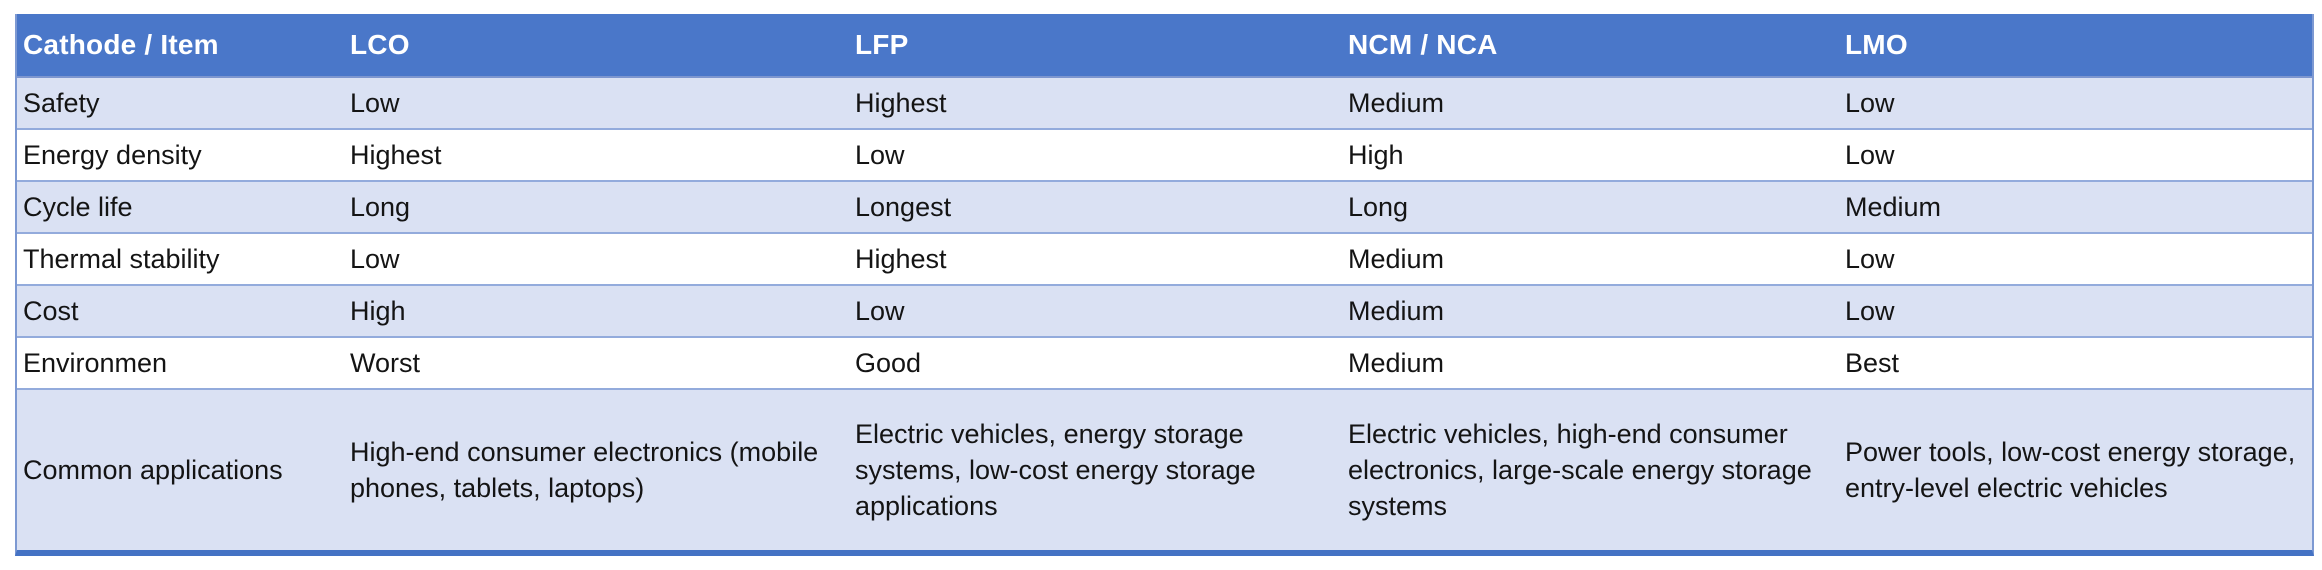  I want to click on table-cell: Worst, so click(596, 364).